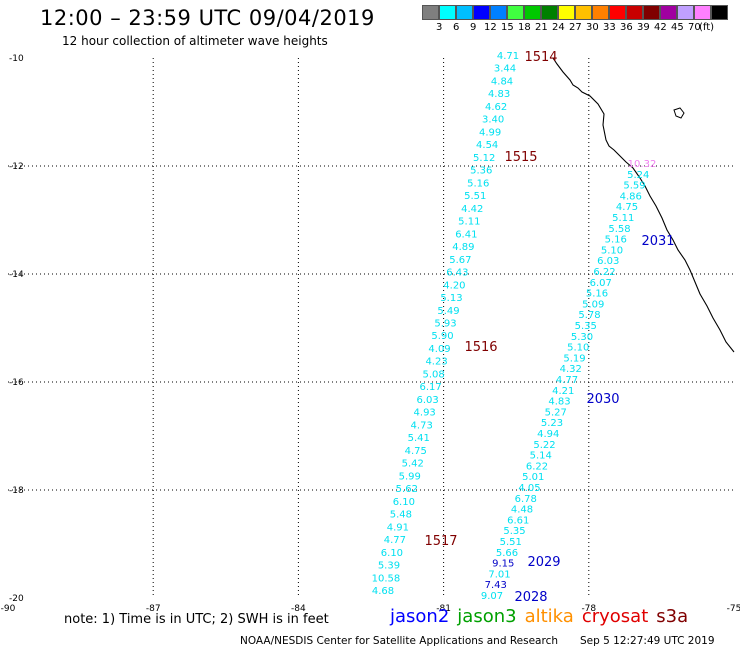  I want to click on latitude-label: -14, so click(16, 275).